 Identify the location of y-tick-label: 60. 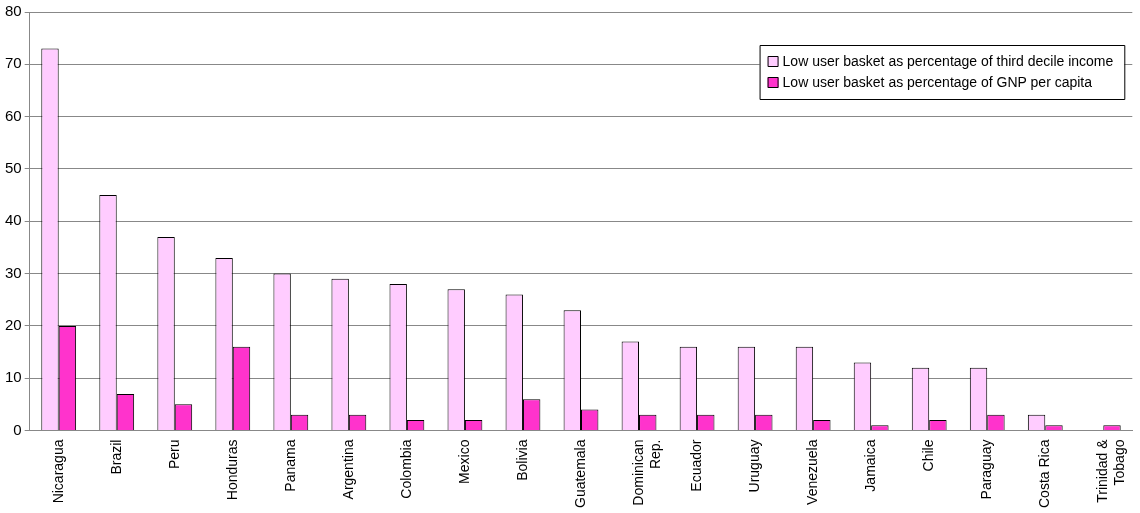
(13, 115).